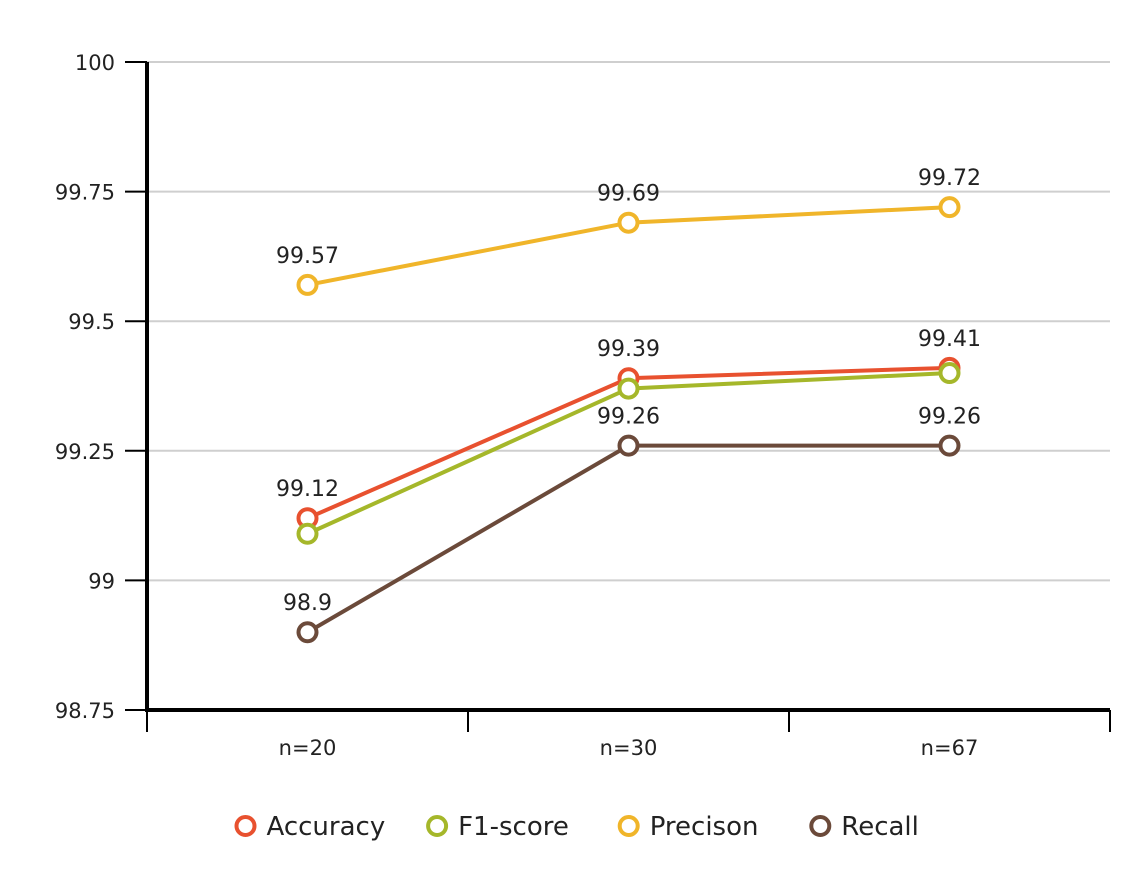  I want to click on legend-label: F1-score, so click(513, 827).